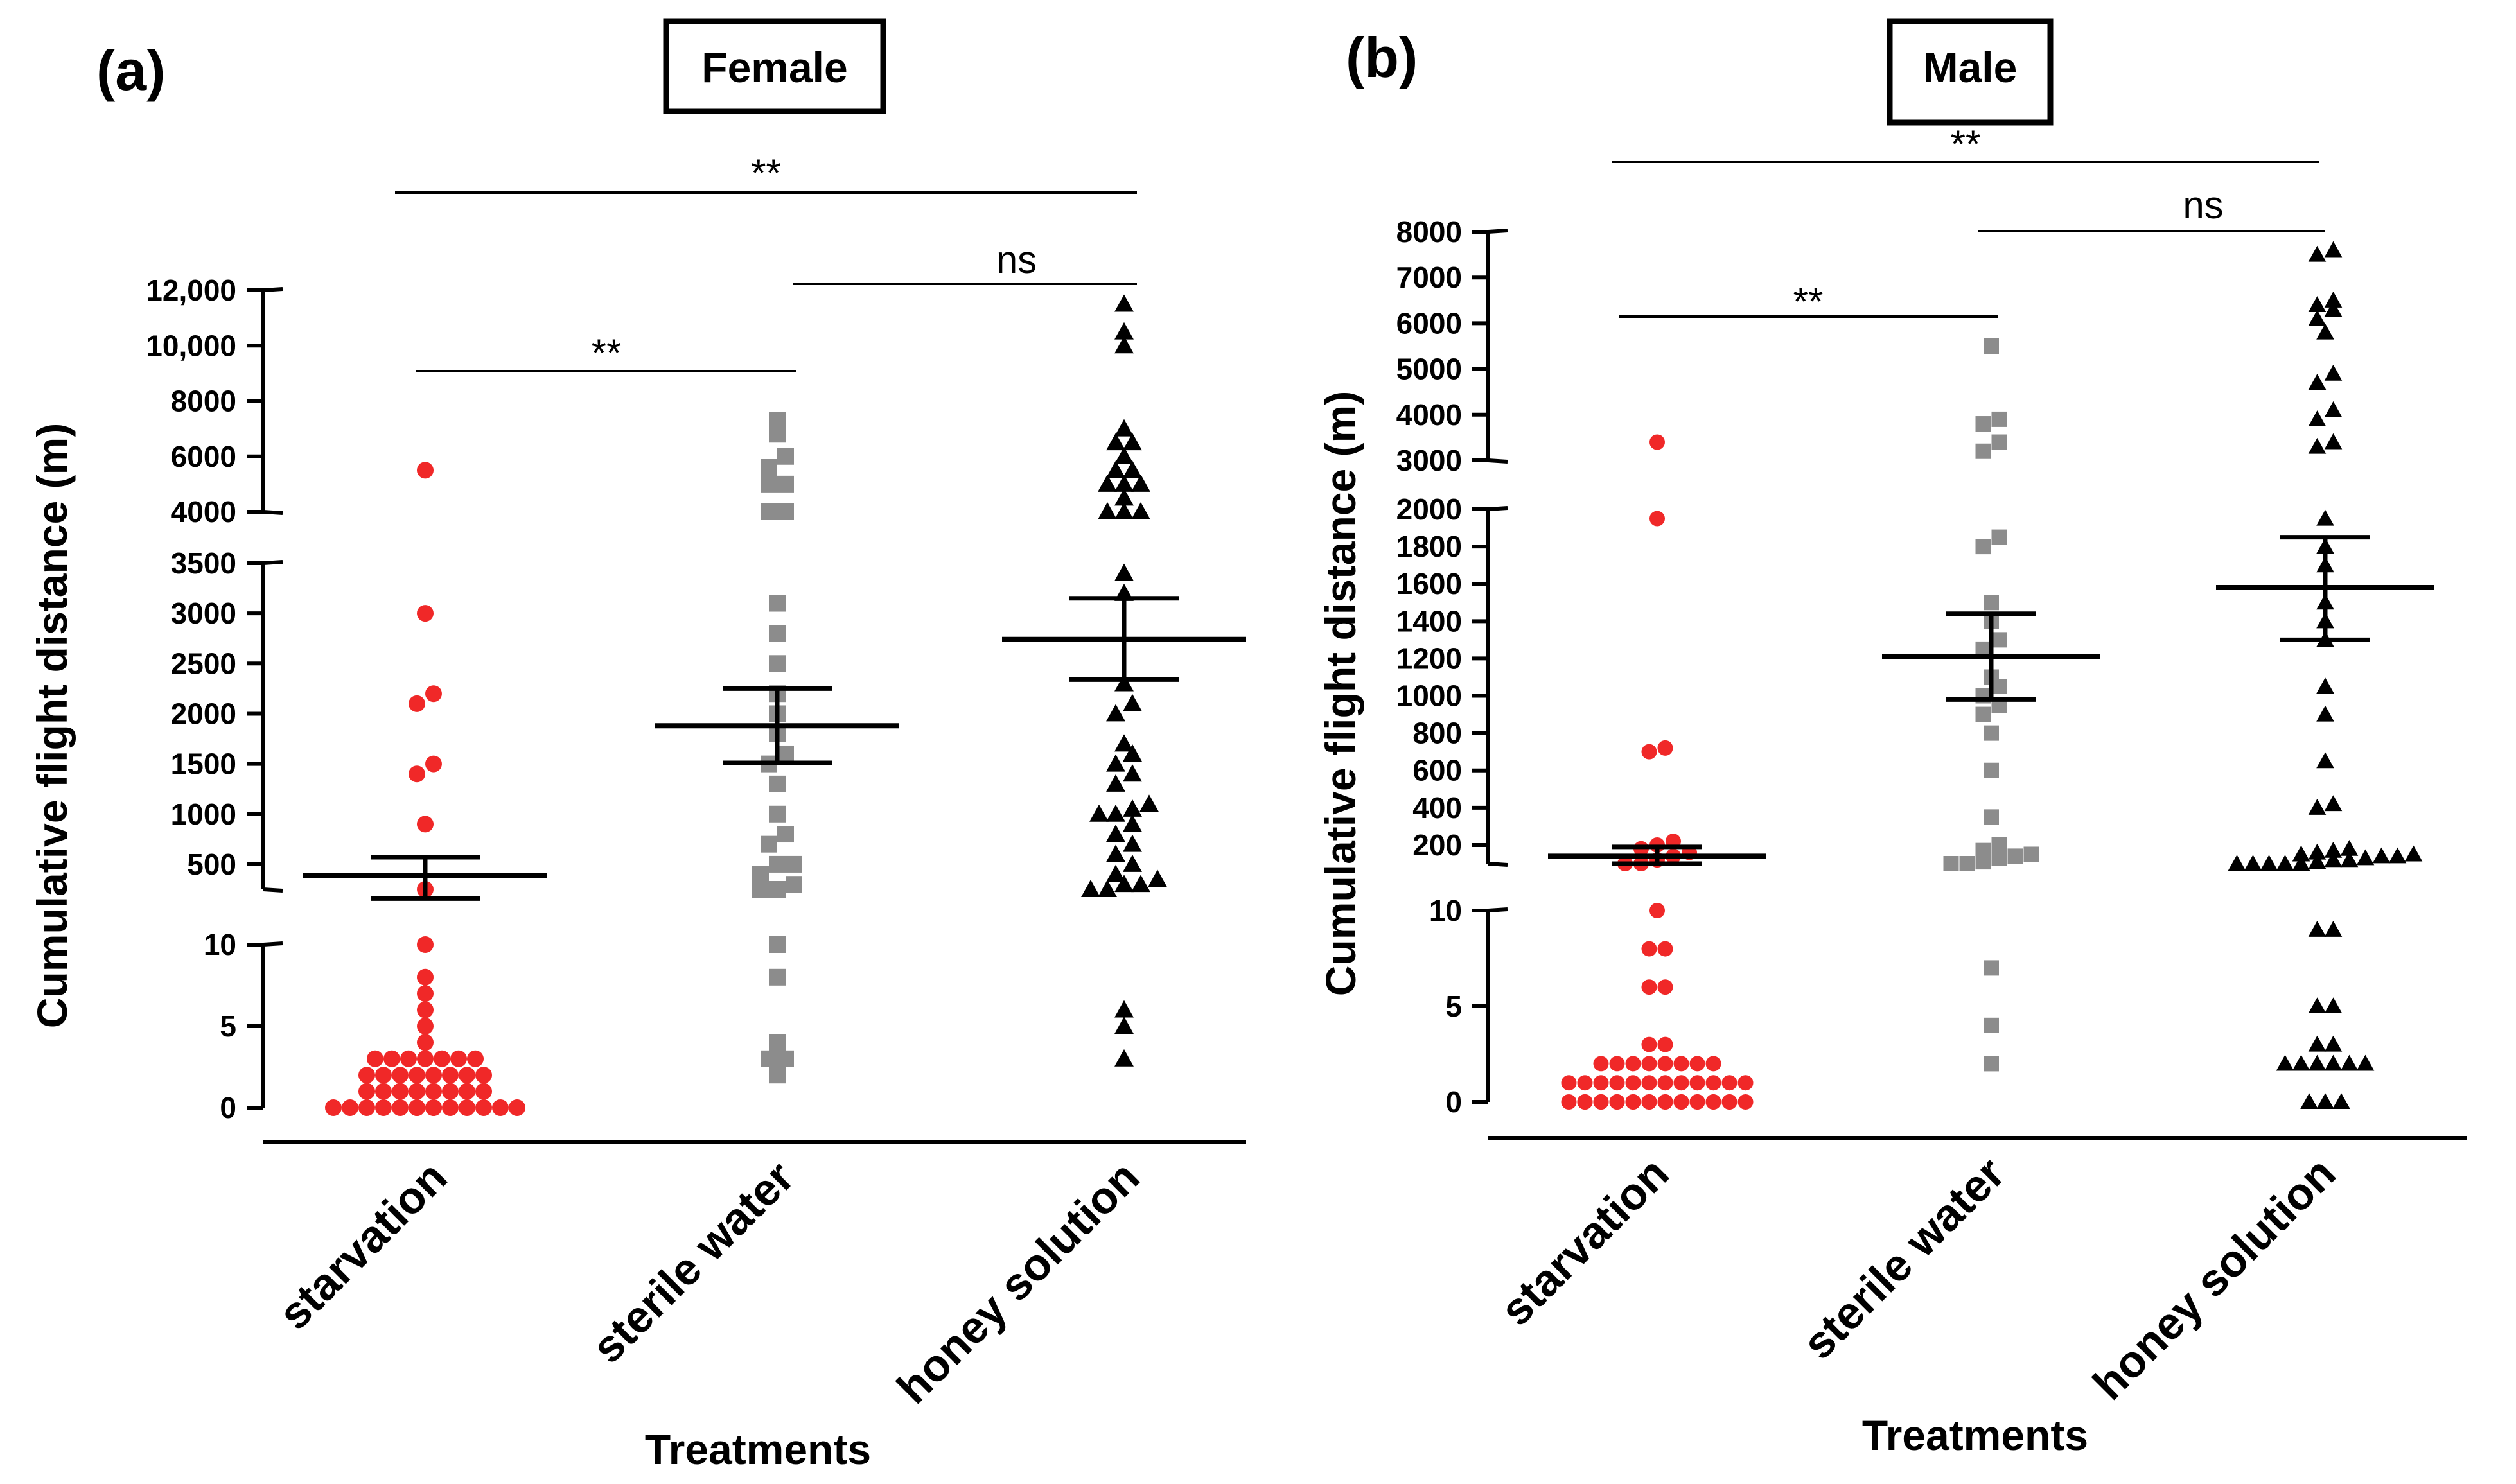 This screenshot has height=1484, width=2516. I want to click on mean-sem-bars, so click(775, 748).